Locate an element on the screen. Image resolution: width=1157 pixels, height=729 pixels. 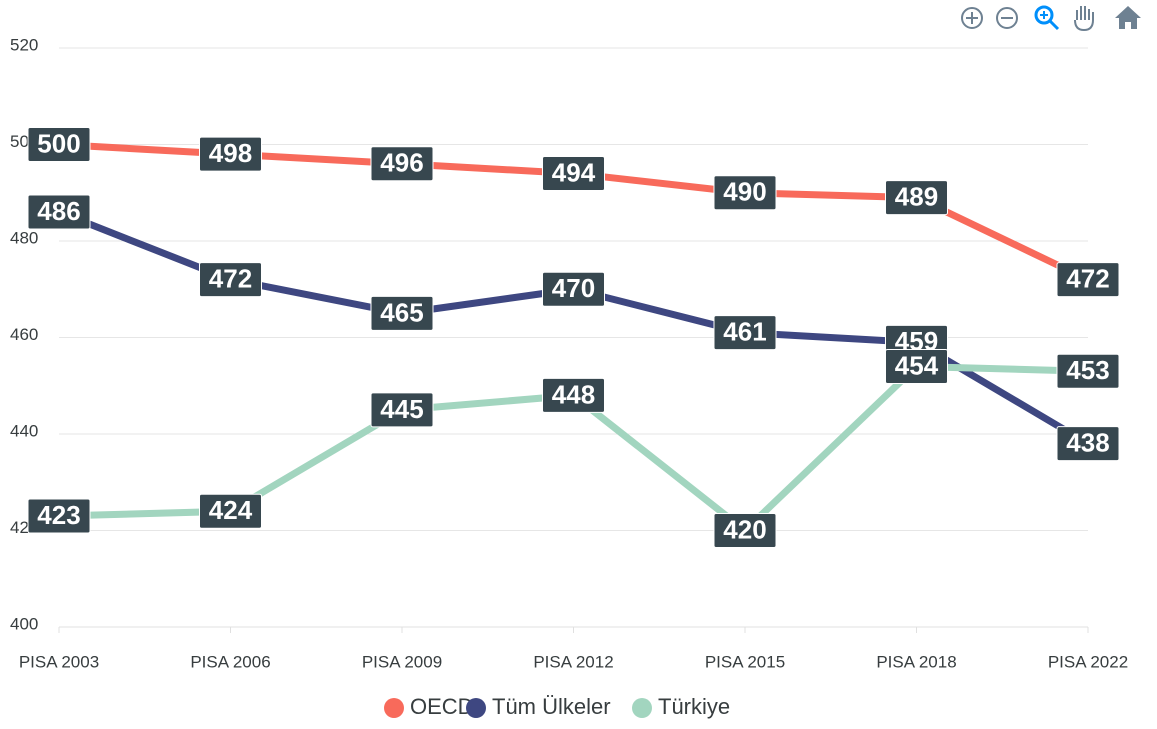
zoom-in-button is located at coordinates (972, 18).